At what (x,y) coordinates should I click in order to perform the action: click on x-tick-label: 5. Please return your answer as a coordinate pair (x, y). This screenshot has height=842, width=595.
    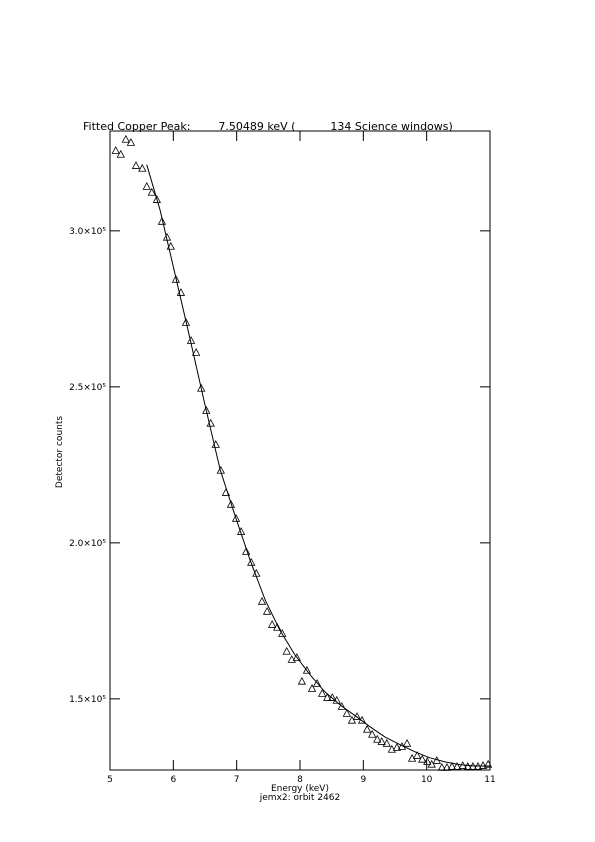
    Looking at the image, I should click on (110, 780).